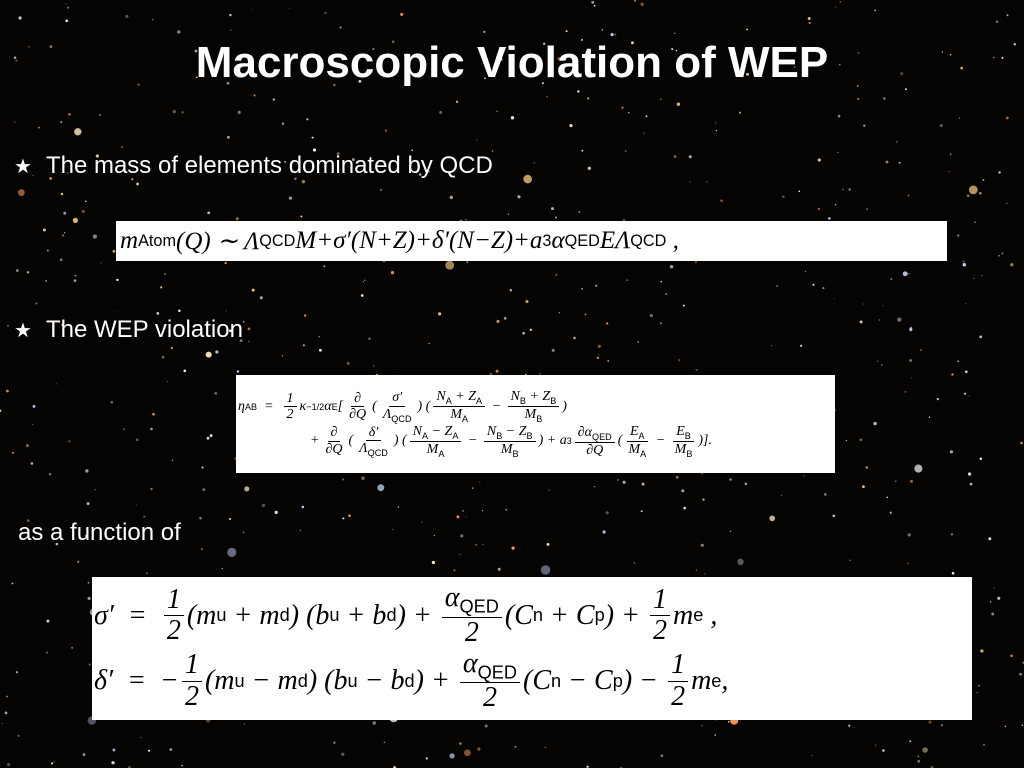 This screenshot has height=768, width=1024. I want to click on denominator: MB, so click(684, 450).